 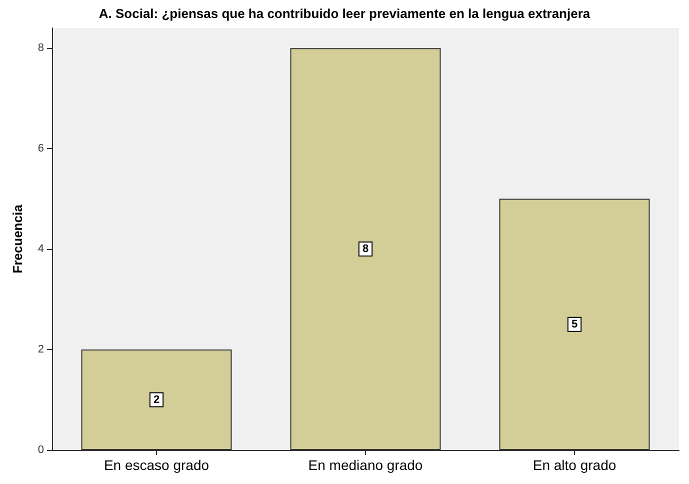 What do you see at coordinates (157, 465) in the screenshot?
I see `x-tick-label: En escaso grado` at bounding box center [157, 465].